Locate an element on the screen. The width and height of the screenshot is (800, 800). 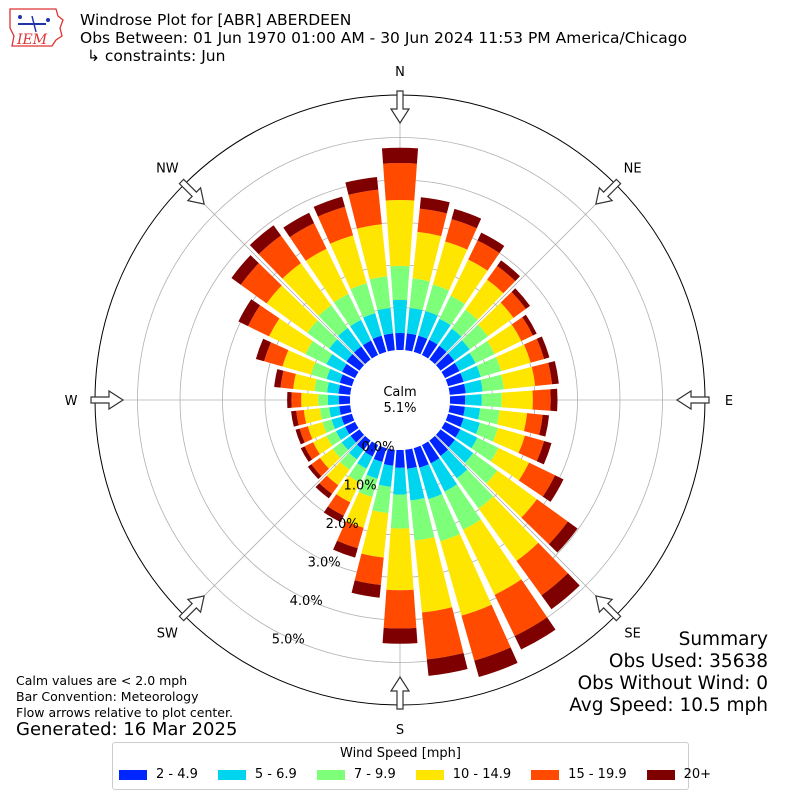
ring-label-0: 0.0% is located at coordinates (378, 447).